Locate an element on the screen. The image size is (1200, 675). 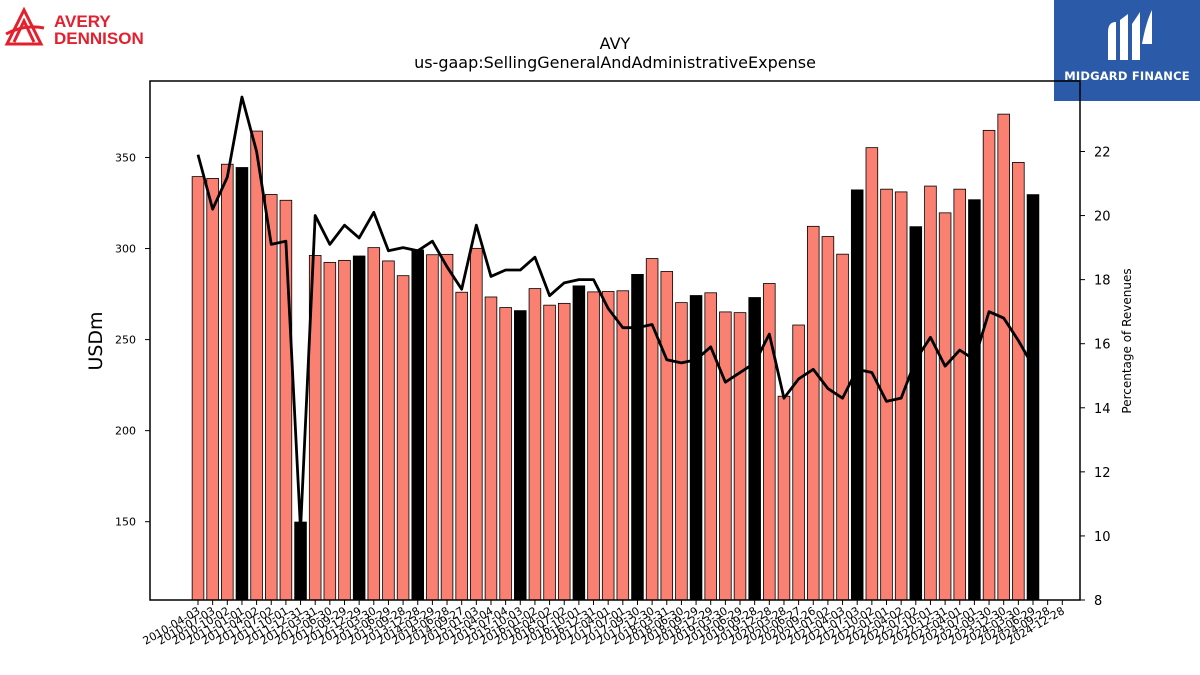
y2-tick-label: 12 is located at coordinates (1102, 473).